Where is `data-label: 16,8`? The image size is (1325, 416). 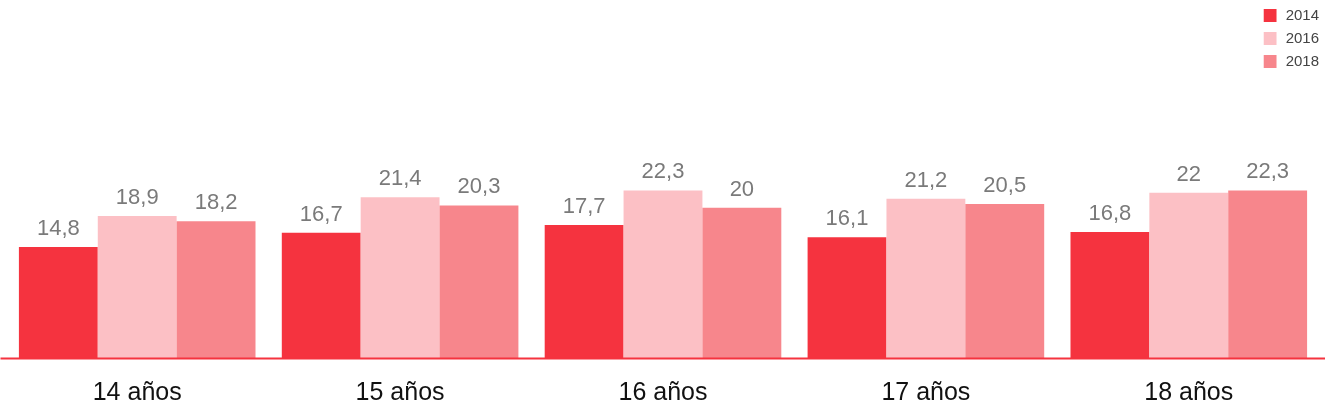 data-label: 16,8 is located at coordinates (1110, 212).